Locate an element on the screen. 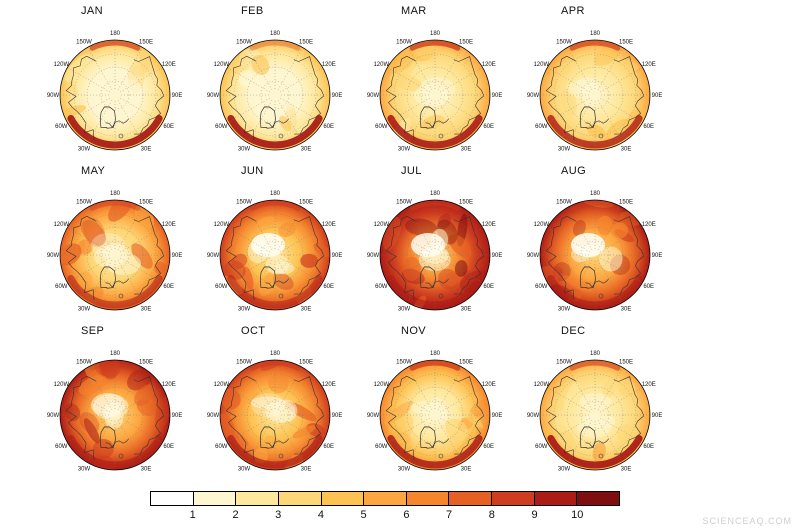  map-cell-oct: OCT 180 150E 120E 90E 60E 30E 30W 60W 90W 120W 150W is located at coordinates (275, 405).